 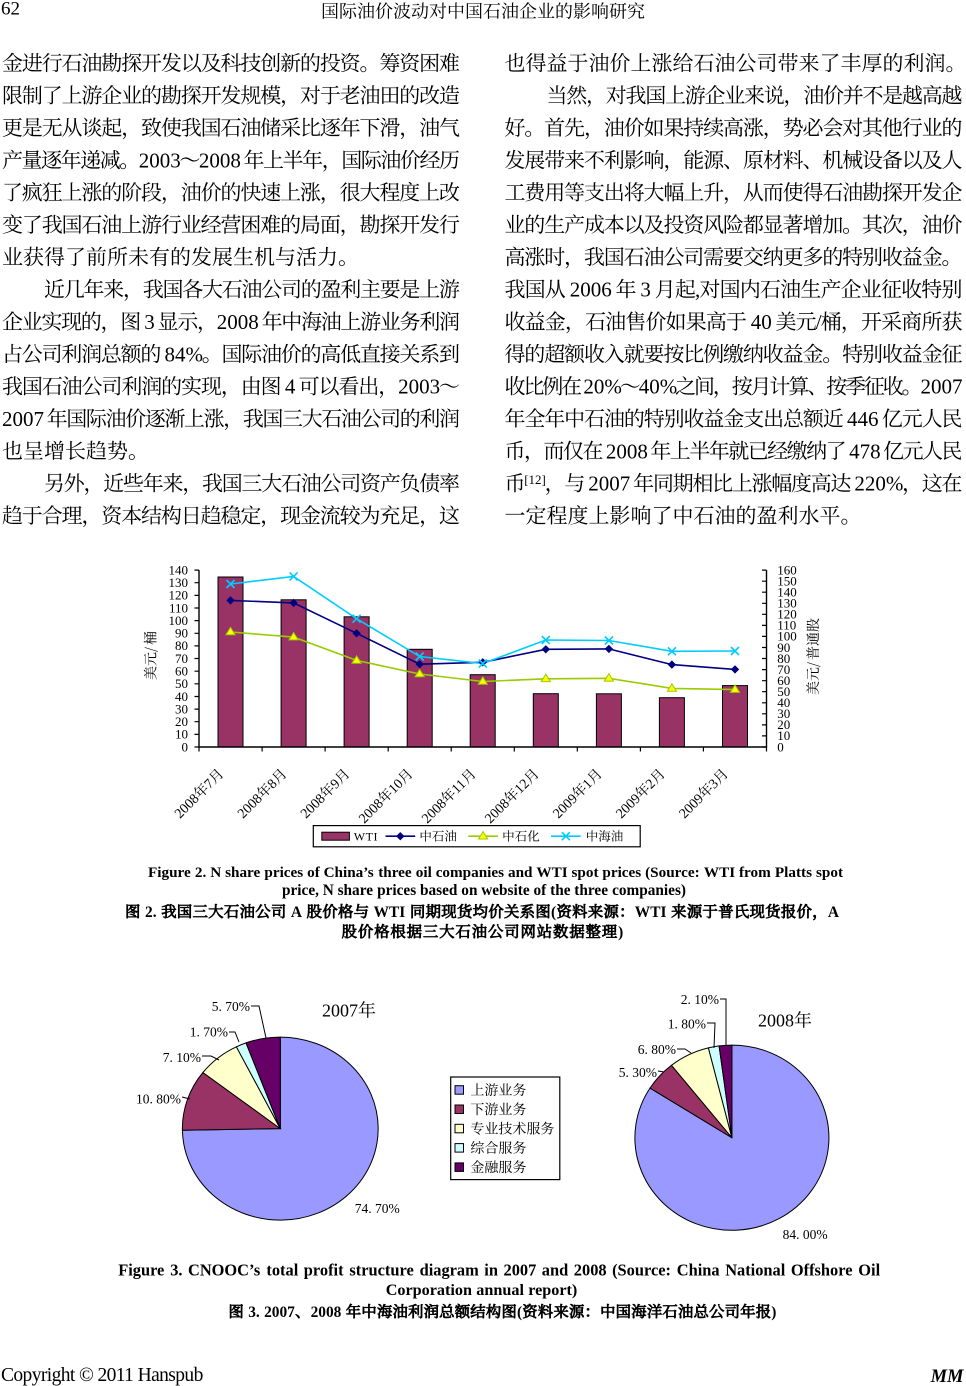 I want to click on svg-text: annual, so click(x=500, y=1290).